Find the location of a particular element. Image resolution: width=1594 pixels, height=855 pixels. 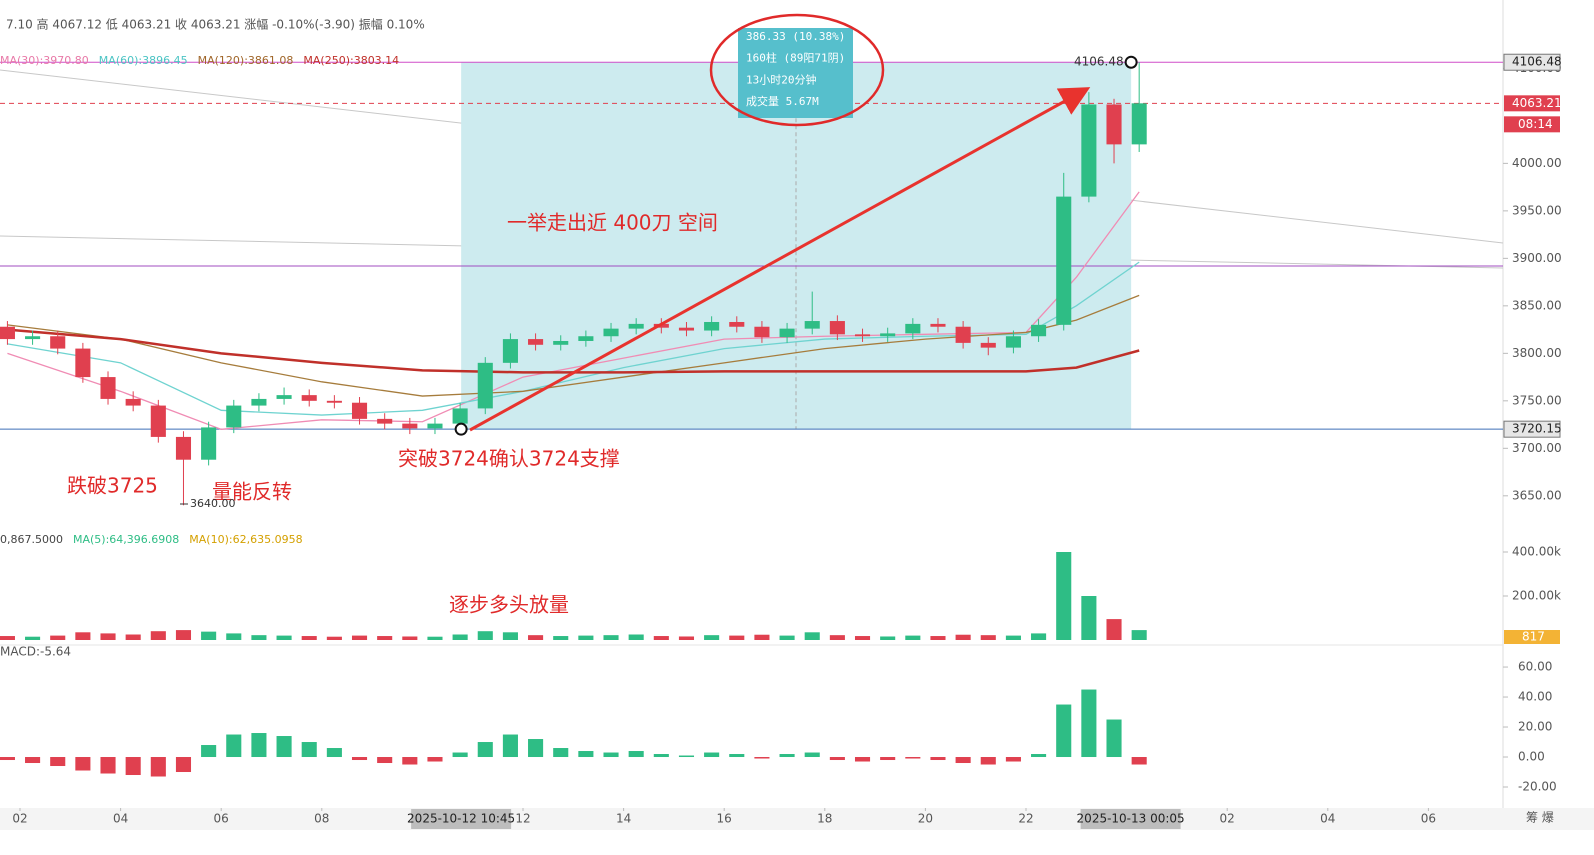

y-tick-label: 3700.00 is located at coordinates (1537, 448).